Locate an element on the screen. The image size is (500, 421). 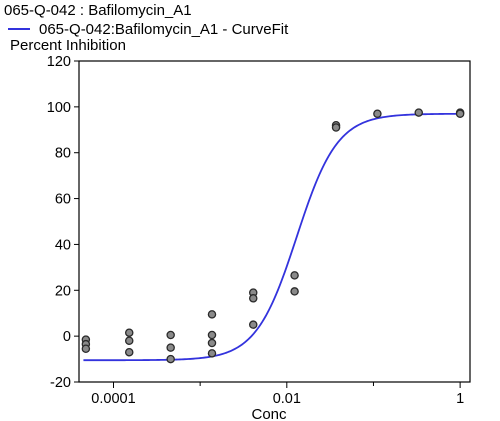
y-axis-ticks: -20 0 20 40 60 80 100 120 is located at coordinates (63, 222).